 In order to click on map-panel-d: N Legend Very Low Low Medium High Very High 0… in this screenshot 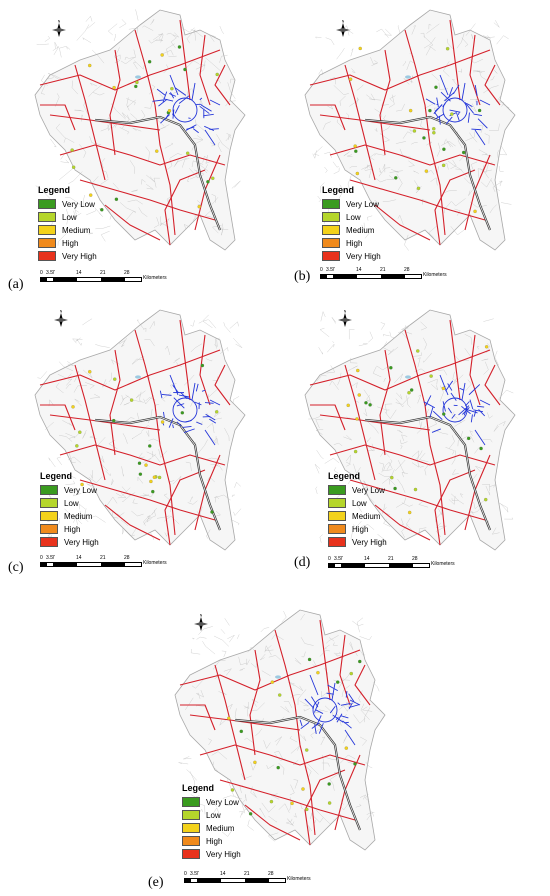, I will do `click(415, 450)`.